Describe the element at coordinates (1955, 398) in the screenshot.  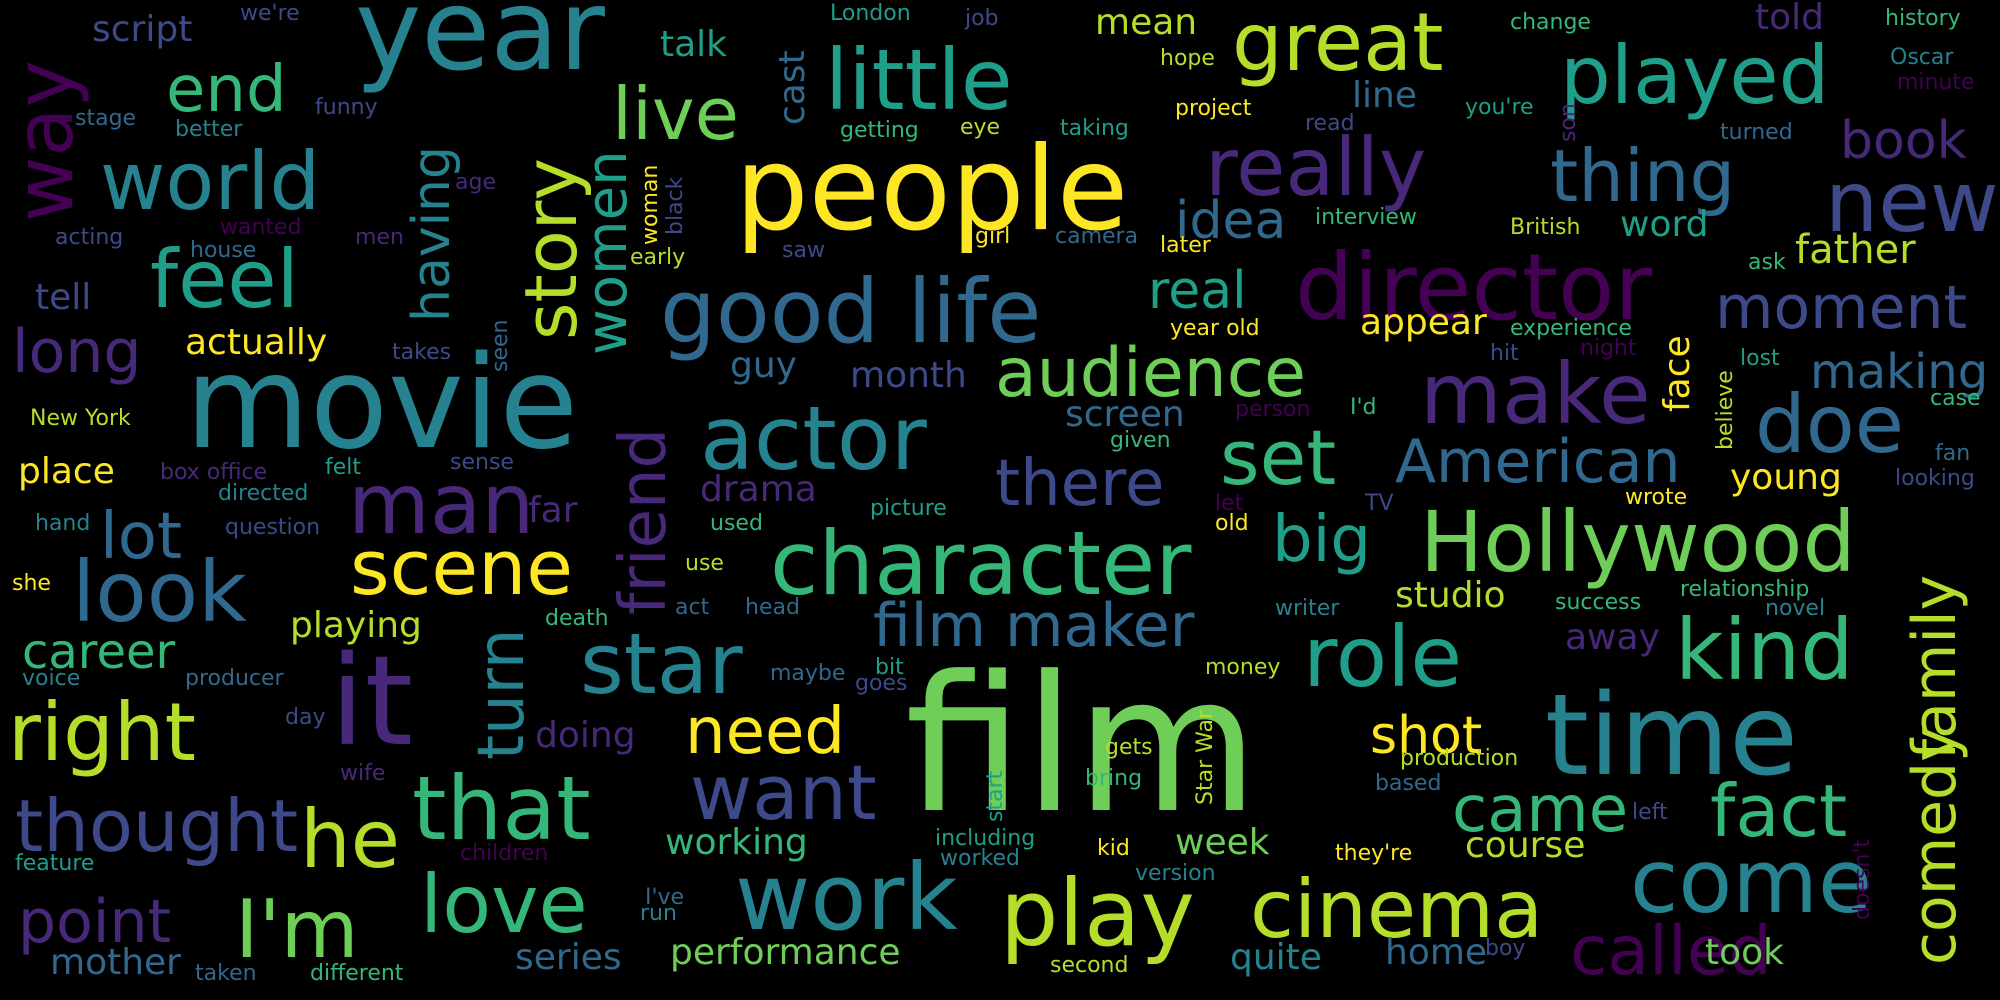
I see `word-case: case` at that location.